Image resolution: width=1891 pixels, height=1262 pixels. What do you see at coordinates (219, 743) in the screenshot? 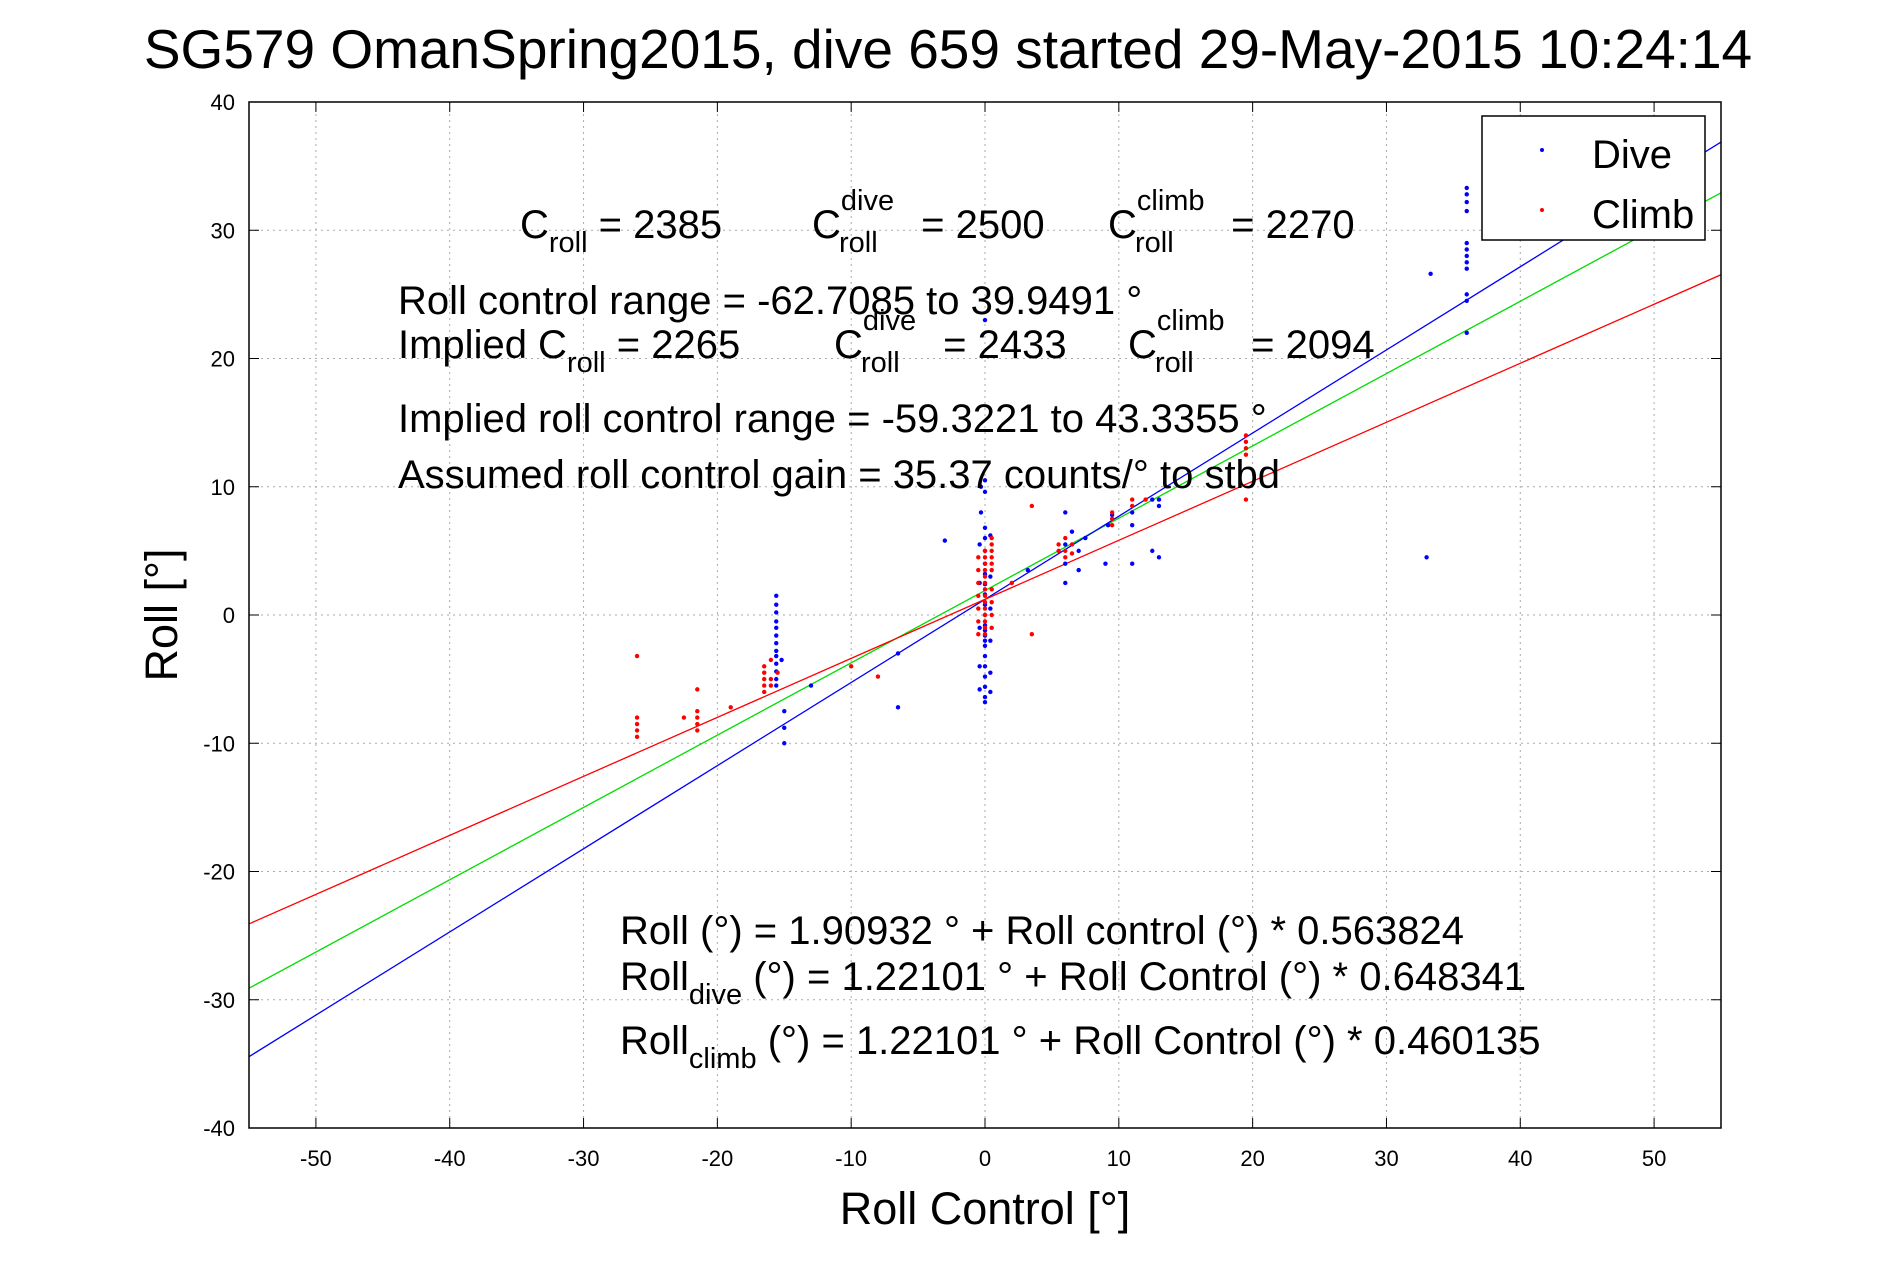
I see `y-tick-label: -10` at bounding box center [219, 743].